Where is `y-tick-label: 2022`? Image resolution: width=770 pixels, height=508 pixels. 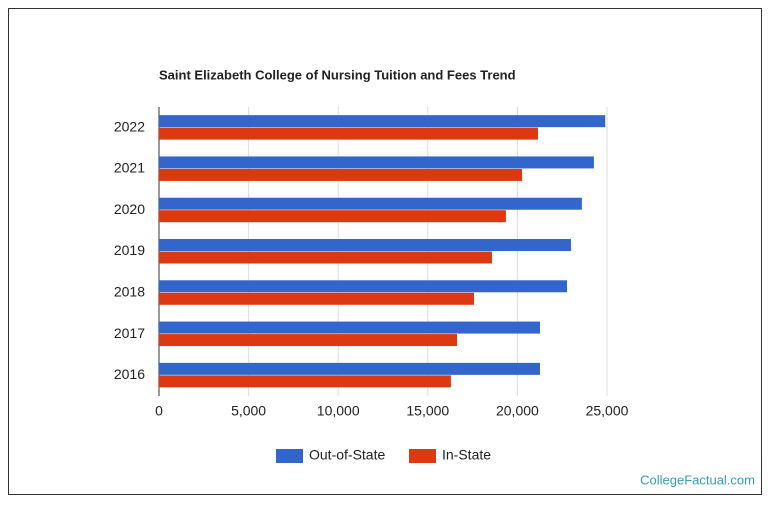
y-tick-label: 2022 is located at coordinates (129, 126).